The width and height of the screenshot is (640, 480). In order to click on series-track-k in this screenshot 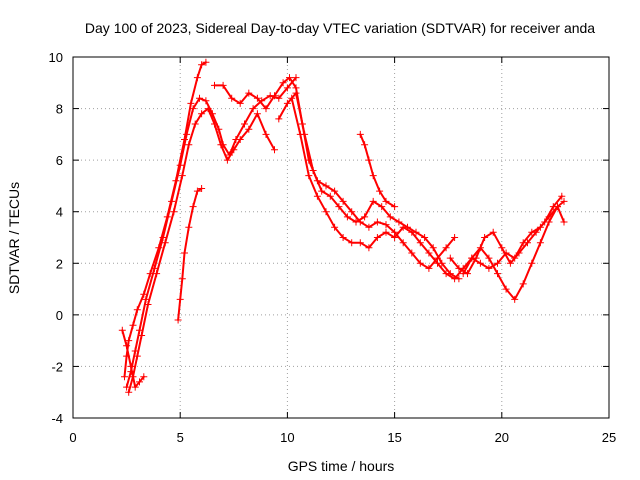, I will do `click(133, 358)`.